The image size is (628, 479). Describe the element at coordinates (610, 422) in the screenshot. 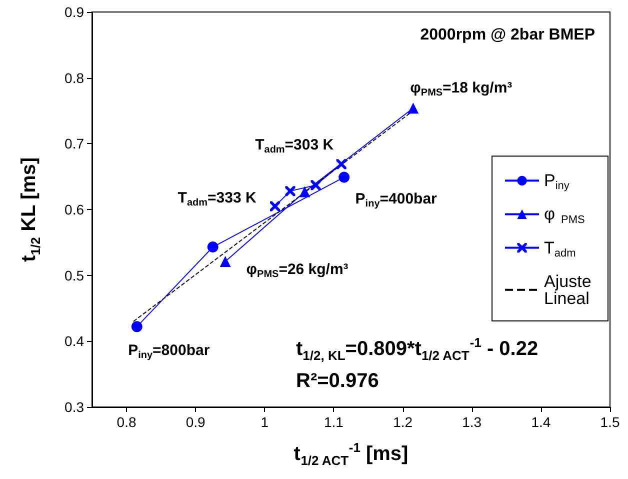

I see `x-tick-label: 1.5` at that location.